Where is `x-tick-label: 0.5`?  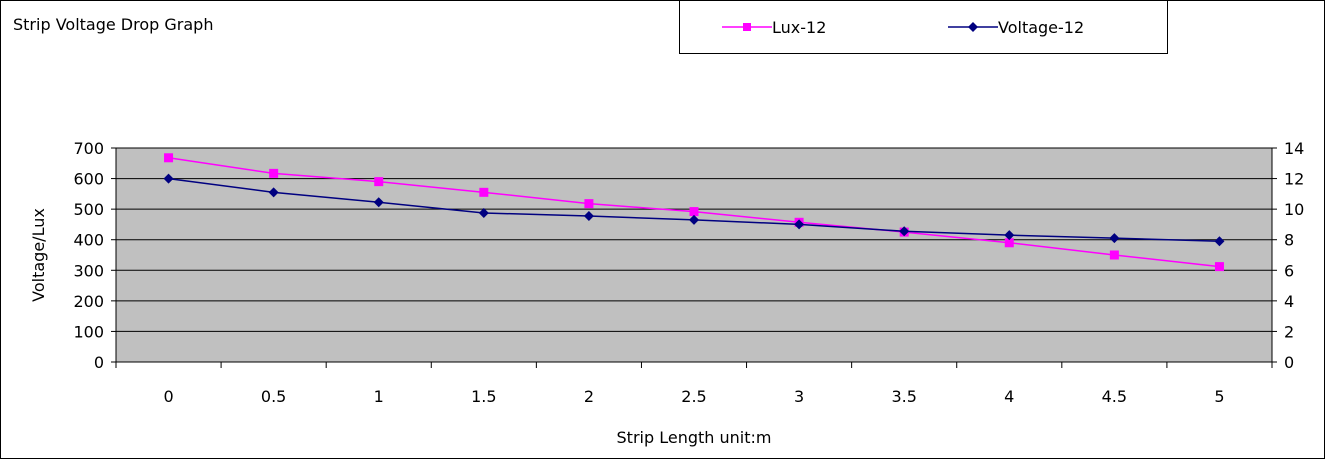
x-tick-label: 0.5 is located at coordinates (273, 396).